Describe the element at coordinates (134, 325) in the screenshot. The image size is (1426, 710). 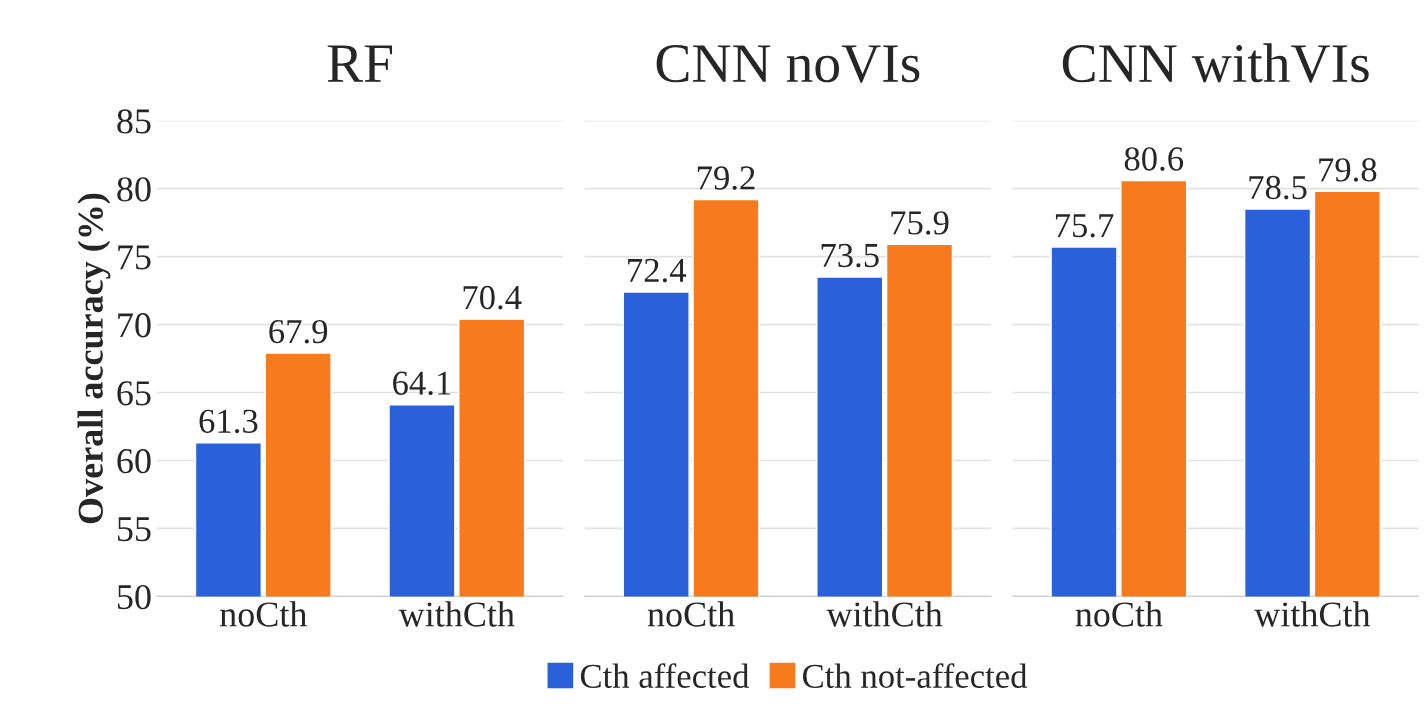
I see `y-tick-label: 70` at that location.